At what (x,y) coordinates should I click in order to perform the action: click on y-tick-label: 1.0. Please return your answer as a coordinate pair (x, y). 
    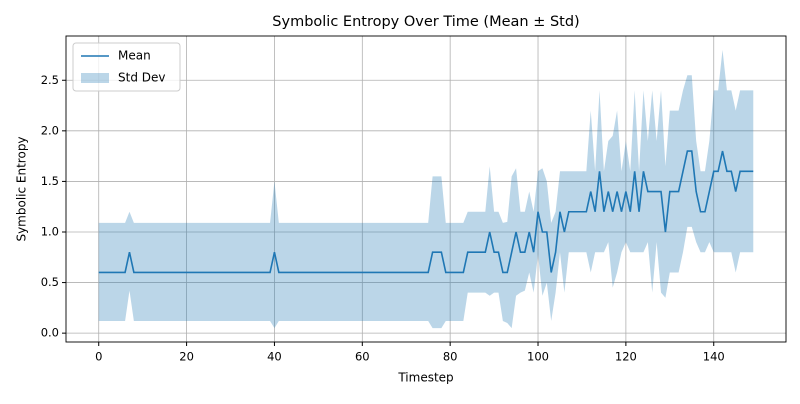
    Looking at the image, I should click on (50, 231).